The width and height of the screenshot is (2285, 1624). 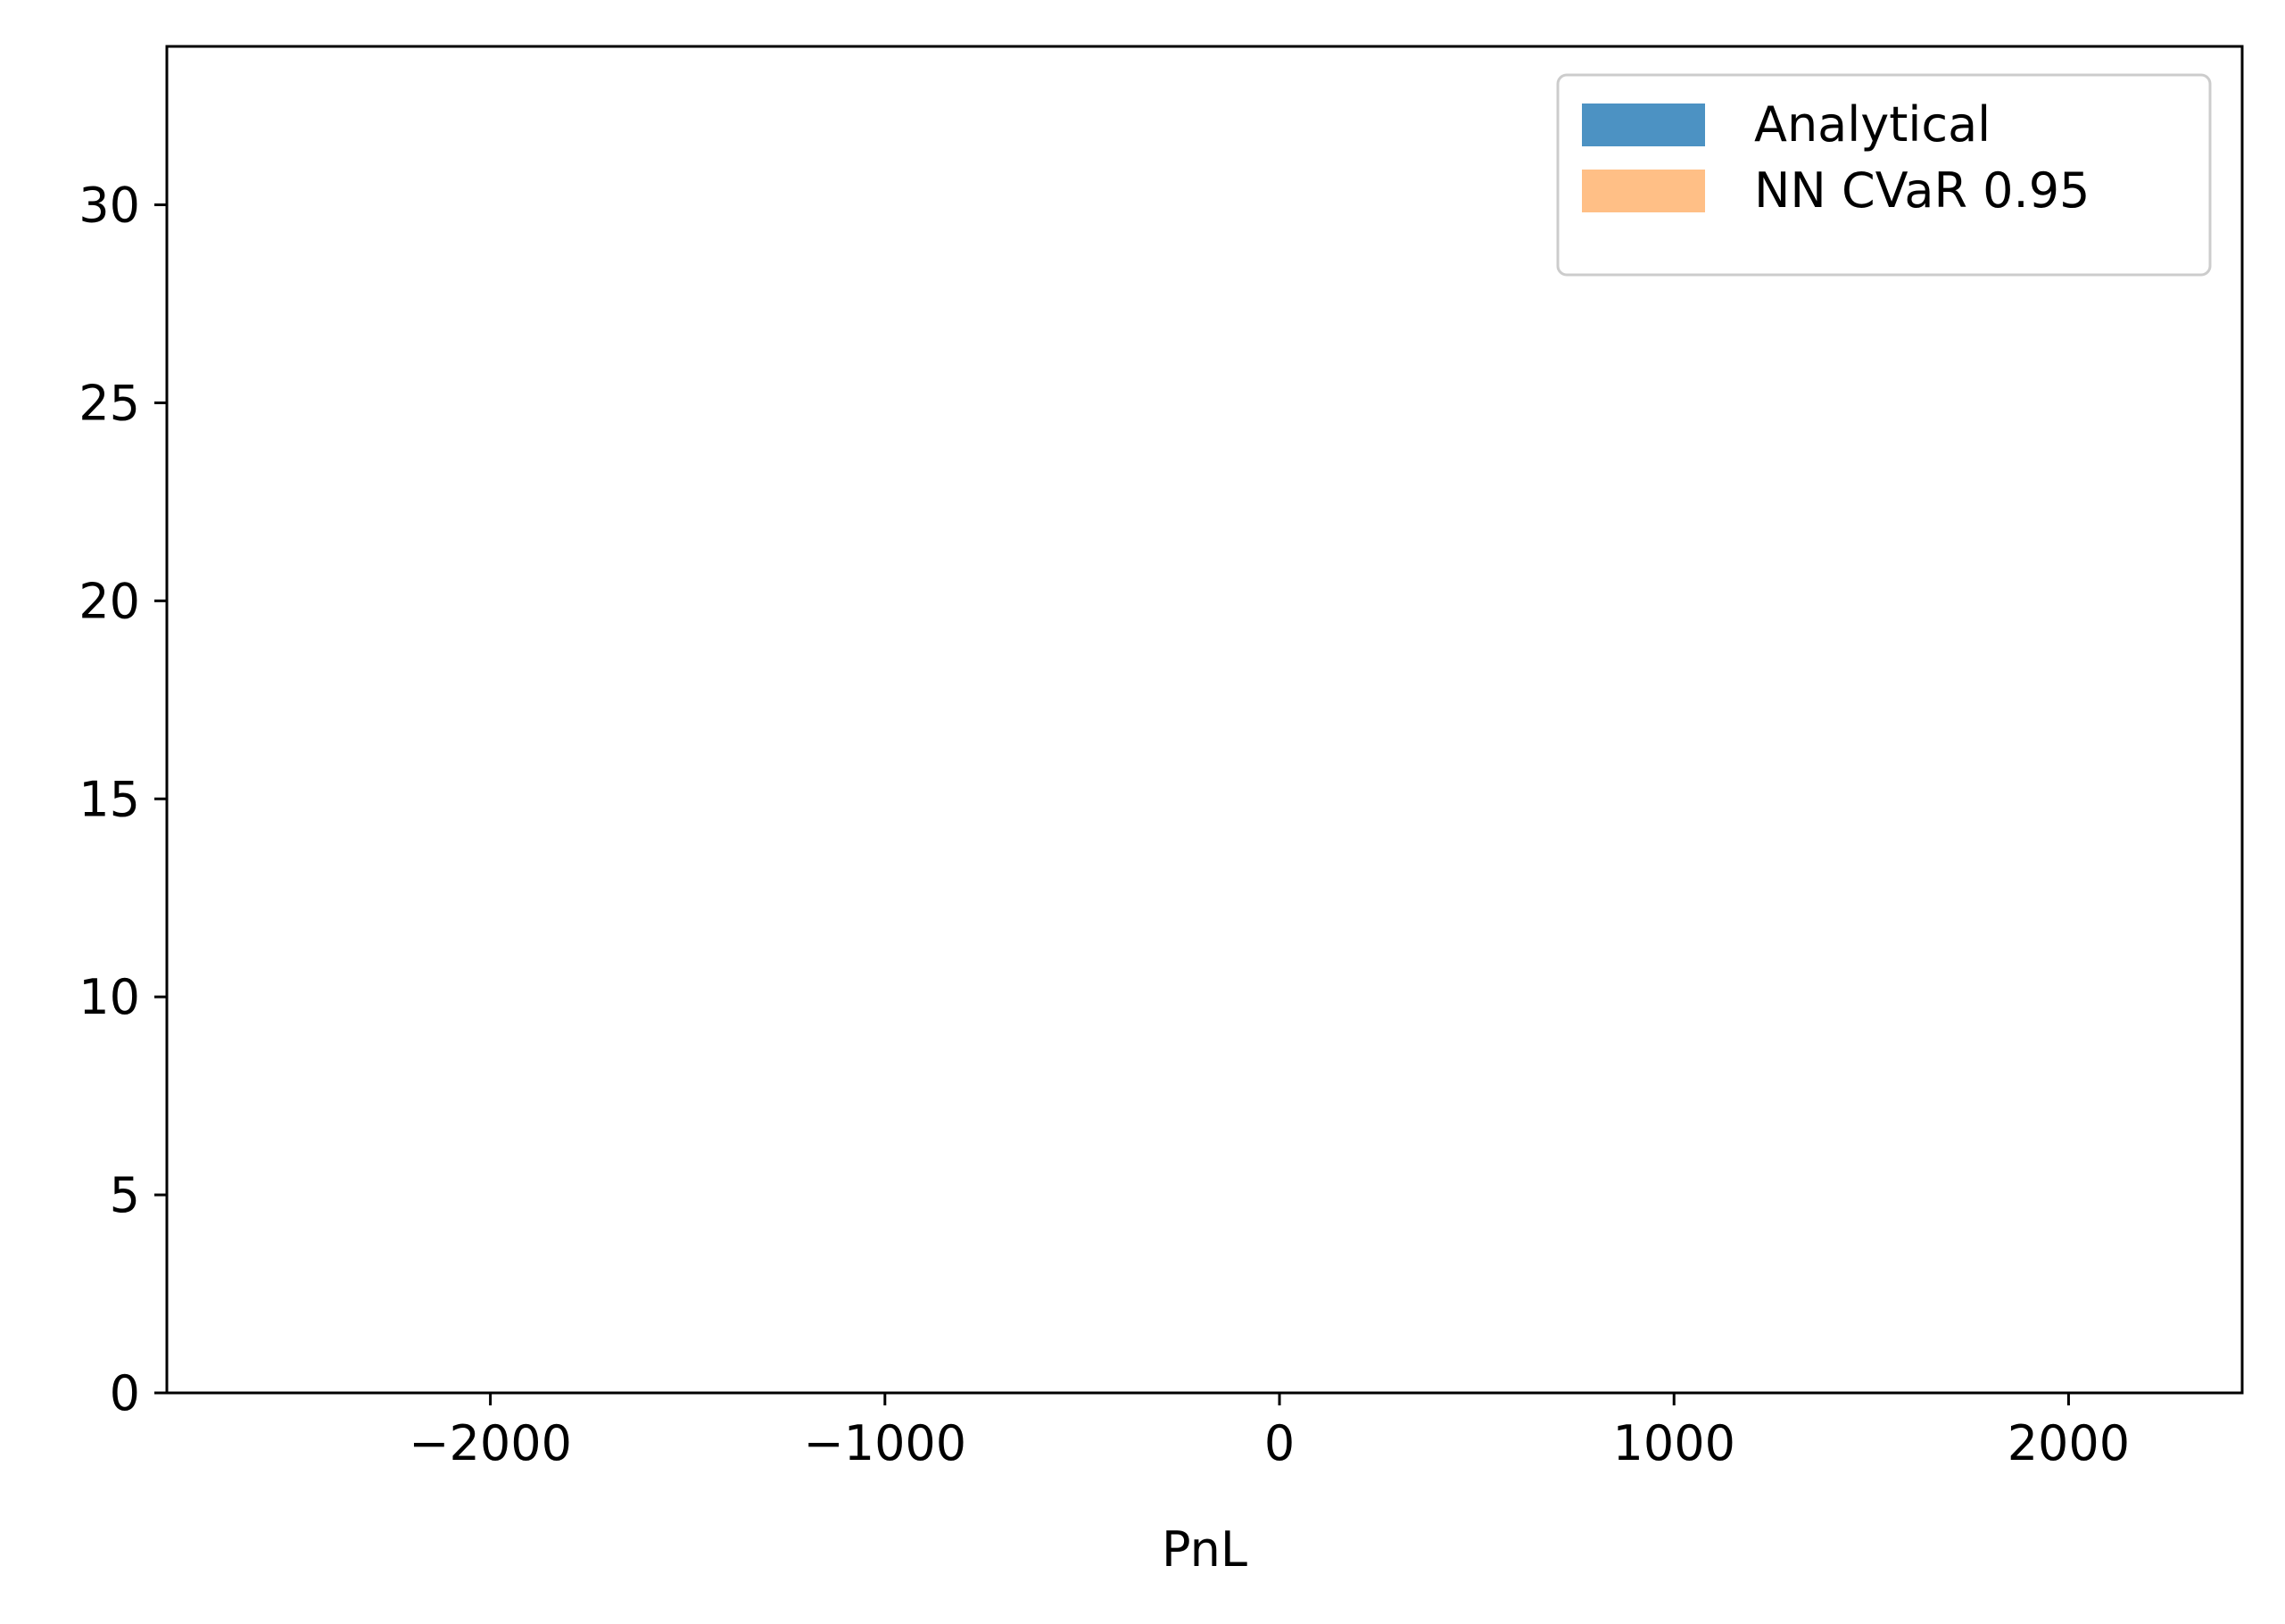 I want to click on y-tick-label: 20, so click(x=109, y=601).